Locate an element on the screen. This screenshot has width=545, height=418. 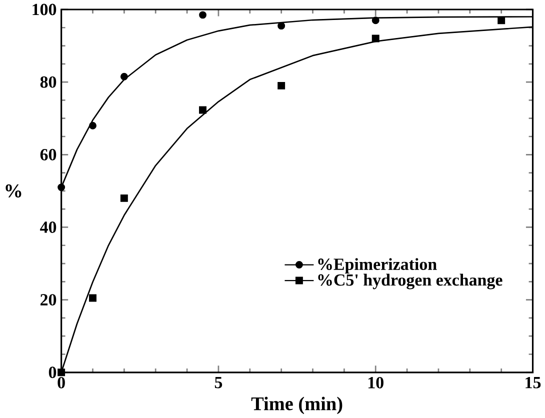
x-tick-label: 10 is located at coordinates (376, 382).